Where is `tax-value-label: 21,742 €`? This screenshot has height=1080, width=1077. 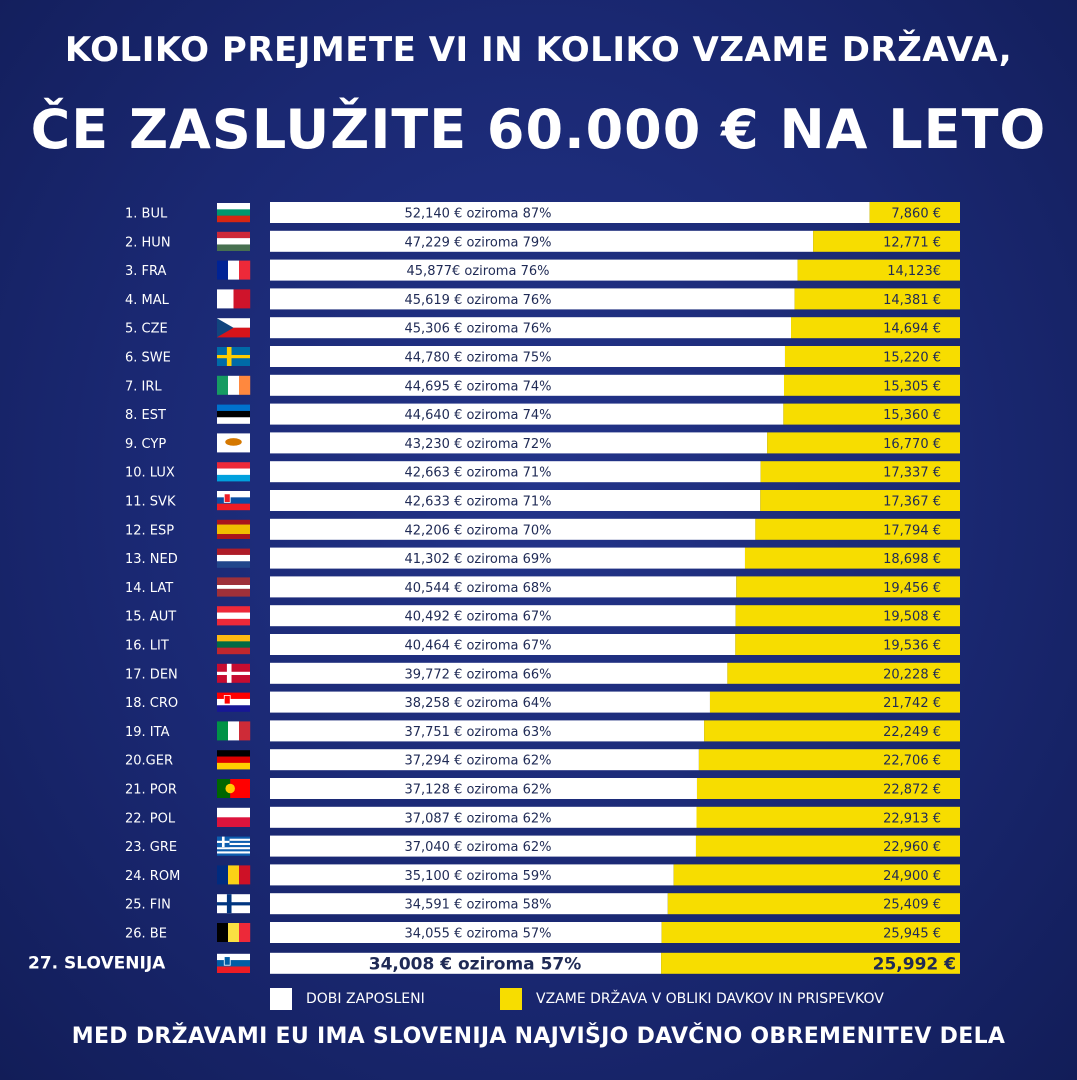
tax-value-label: 21,742 € is located at coordinates (912, 703).